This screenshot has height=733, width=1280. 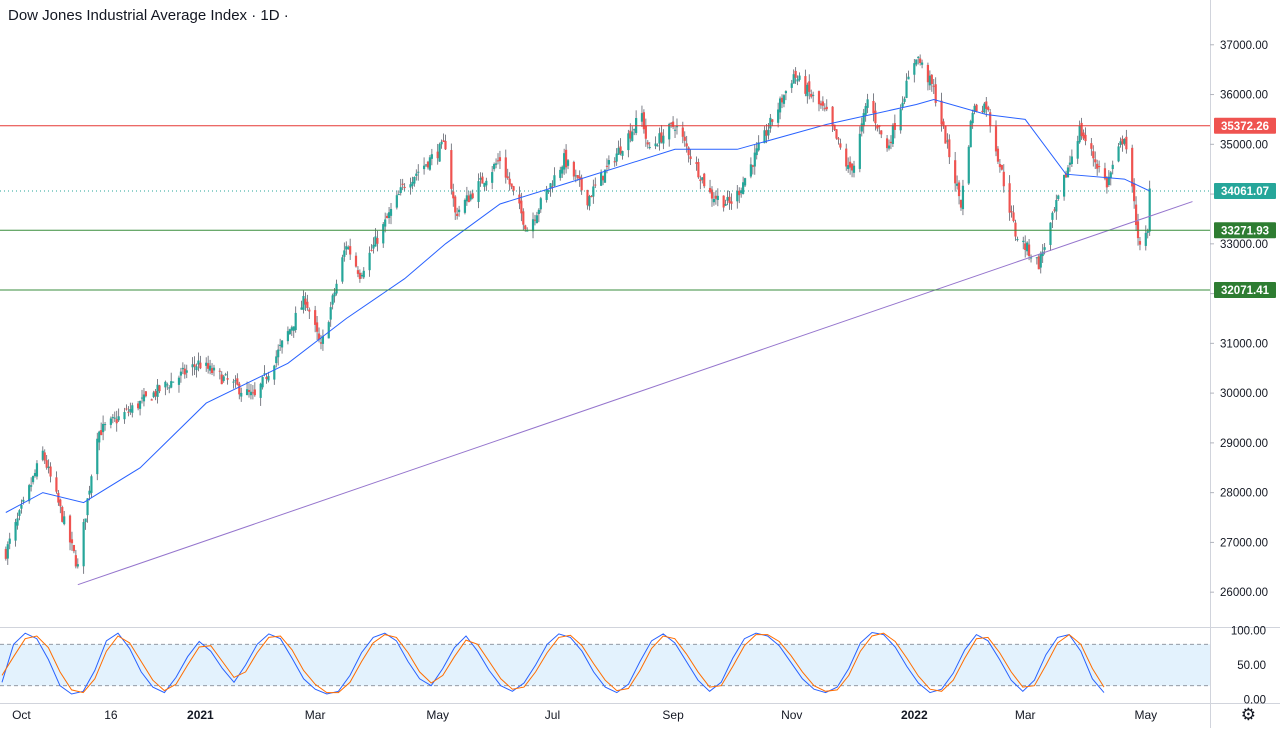 I want to click on y-tick-label: 30000.00, so click(x=1244, y=394).